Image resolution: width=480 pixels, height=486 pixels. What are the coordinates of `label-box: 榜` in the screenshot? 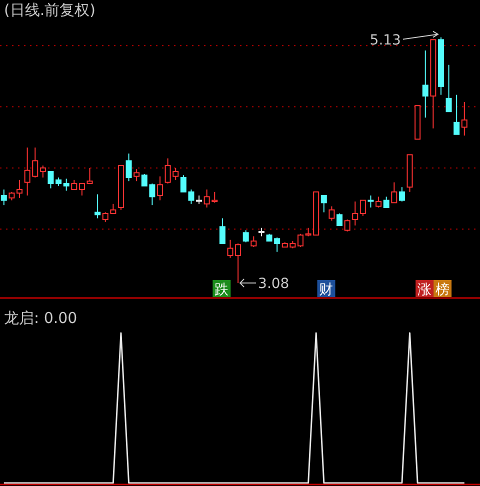 It's located at (443, 289).